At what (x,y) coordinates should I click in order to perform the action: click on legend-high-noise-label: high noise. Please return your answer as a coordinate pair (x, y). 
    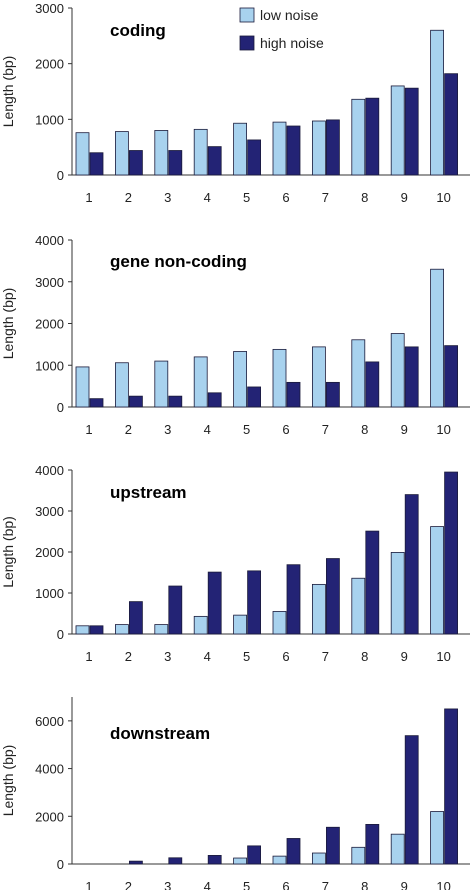
    Looking at the image, I should click on (292, 43).